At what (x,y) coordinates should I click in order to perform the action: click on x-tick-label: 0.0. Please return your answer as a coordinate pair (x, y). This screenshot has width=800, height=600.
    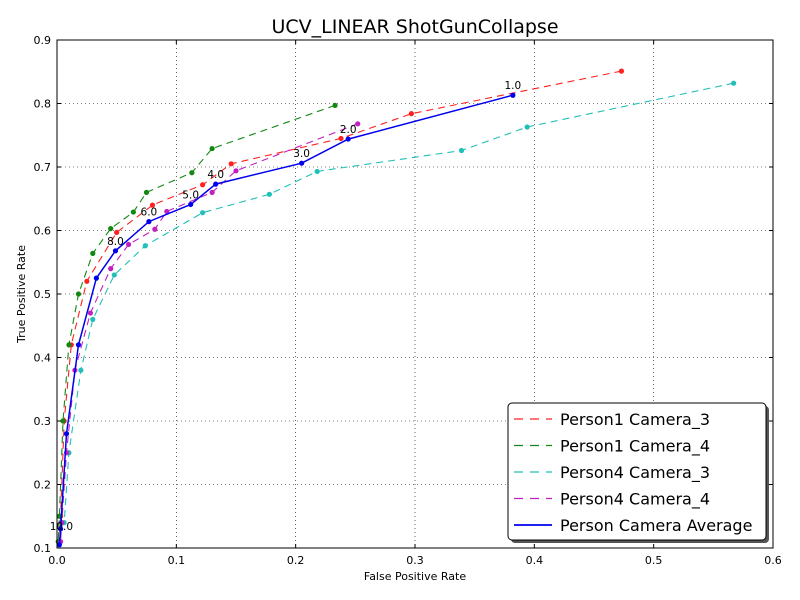
    Looking at the image, I should click on (57, 560).